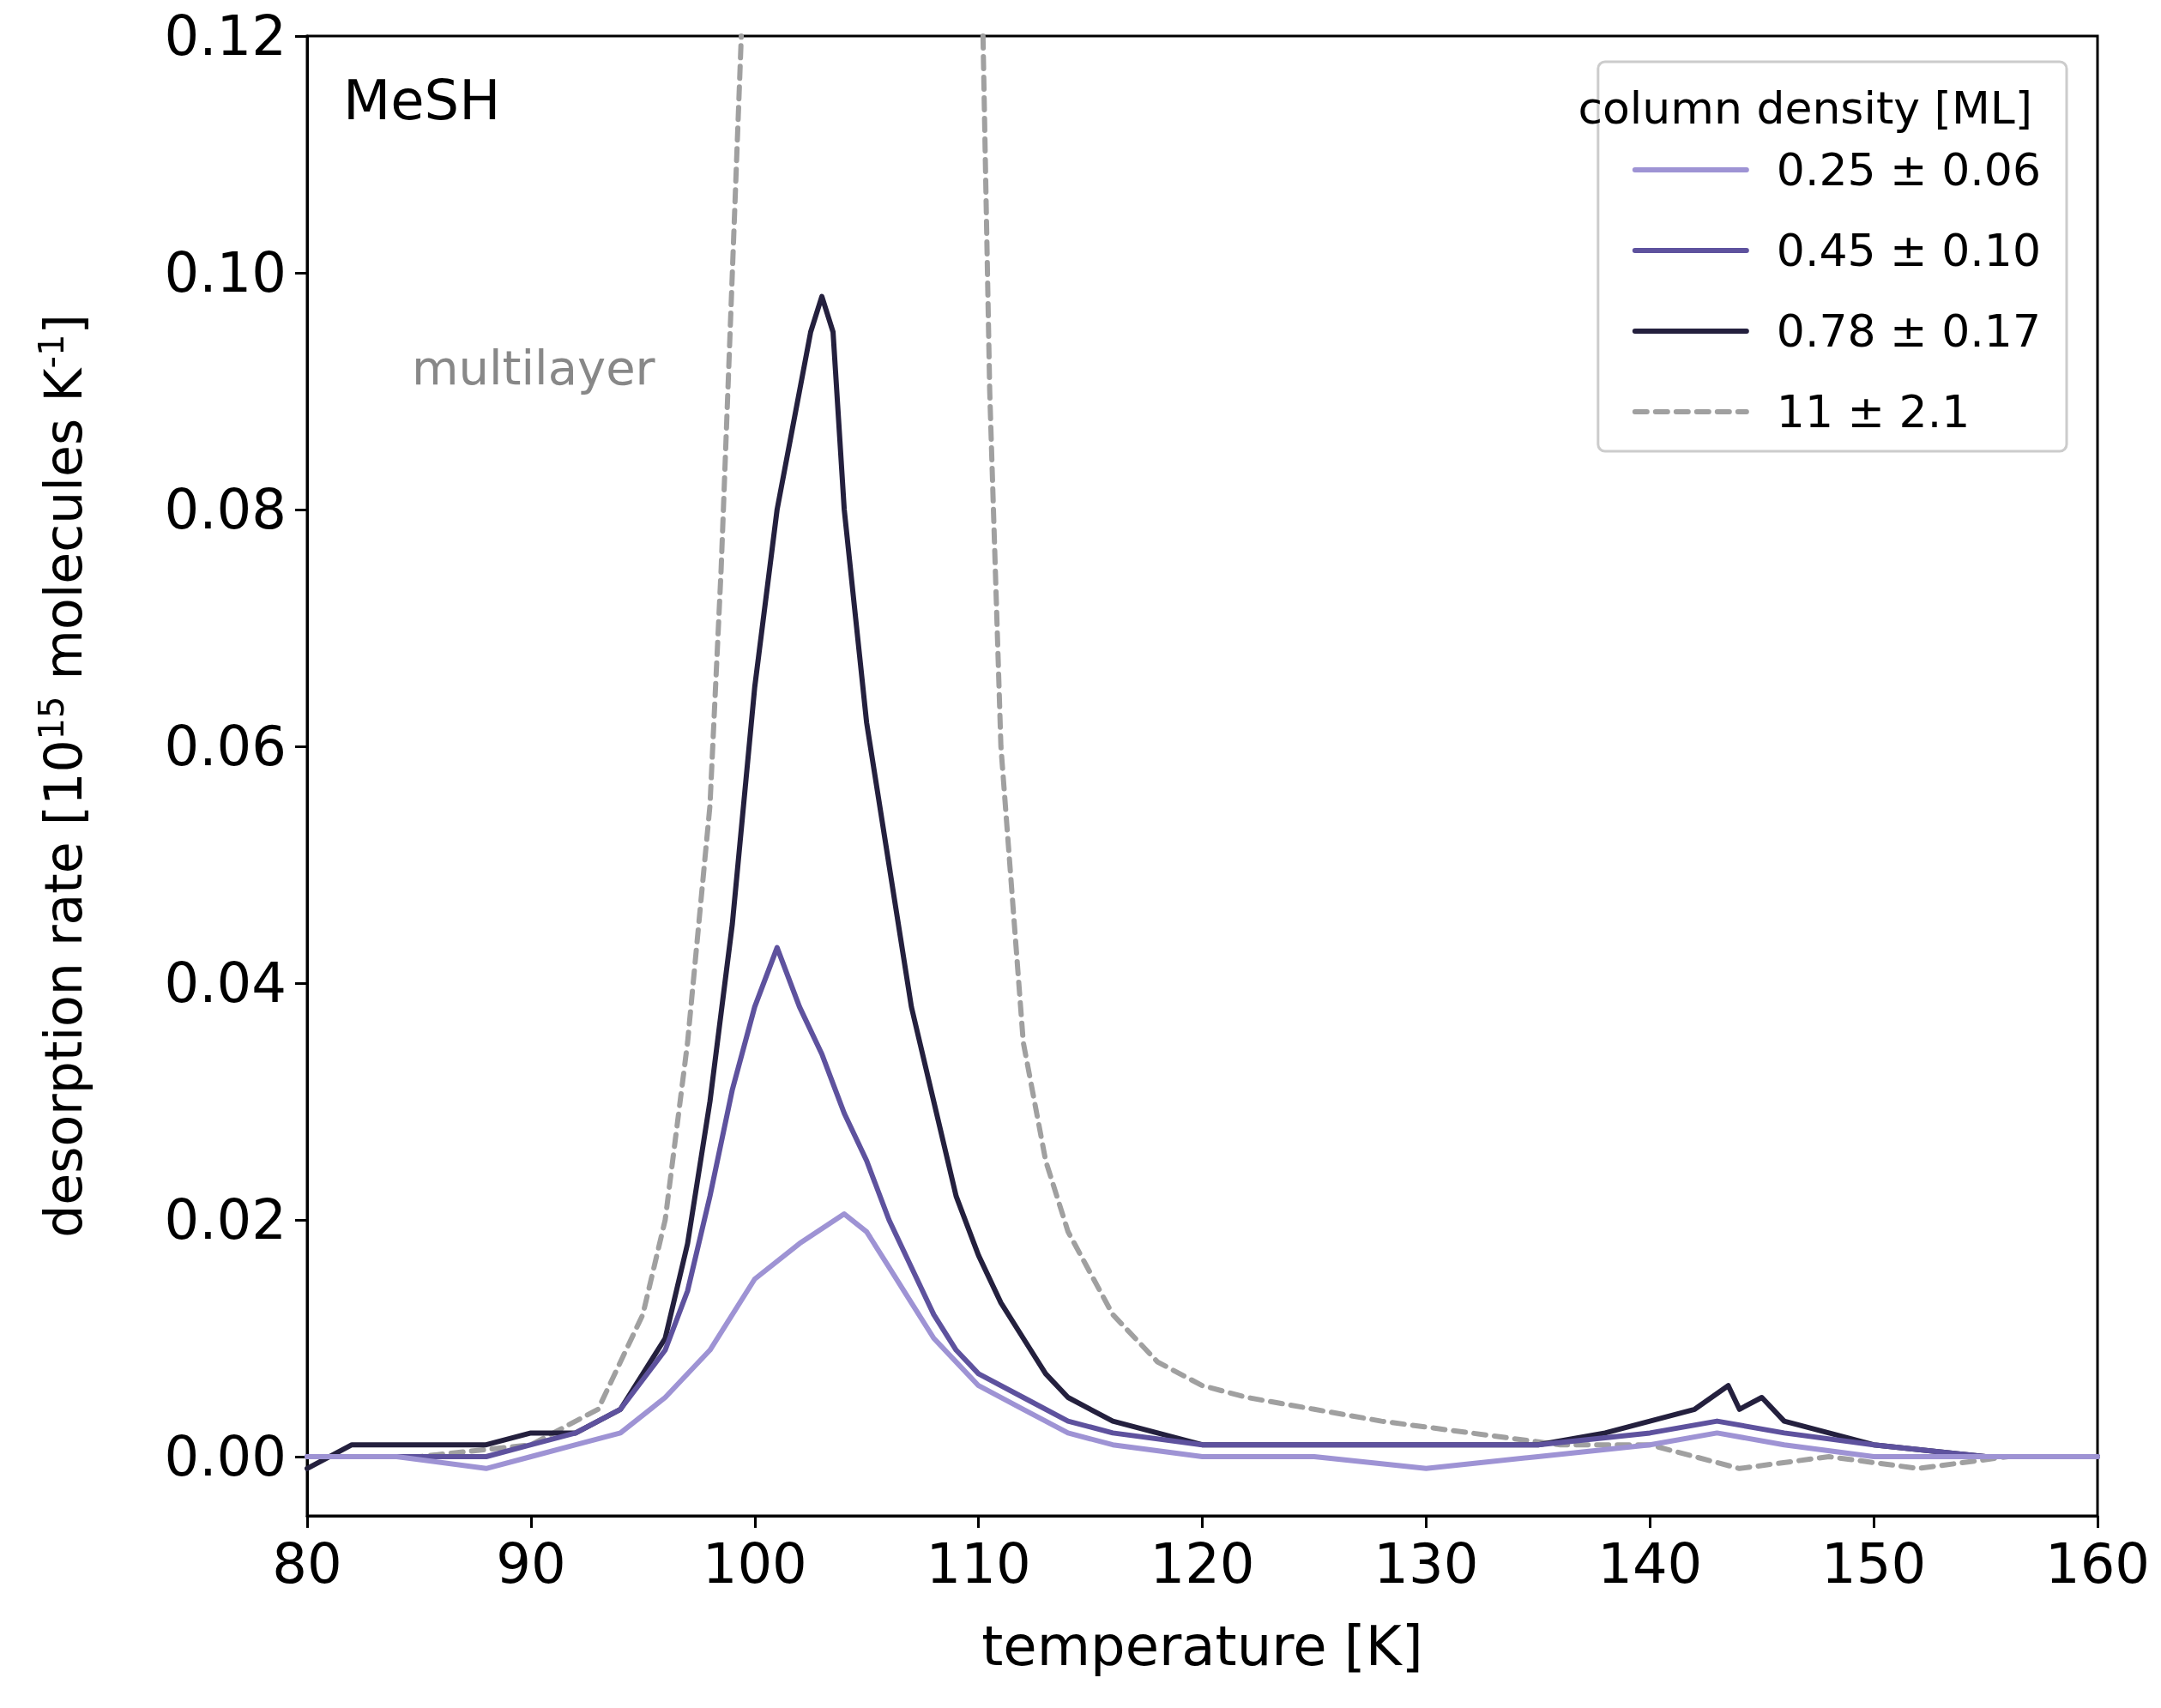  Describe the element at coordinates (226, 273) in the screenshot. I see `y-tick-label: 0.10` at that location.